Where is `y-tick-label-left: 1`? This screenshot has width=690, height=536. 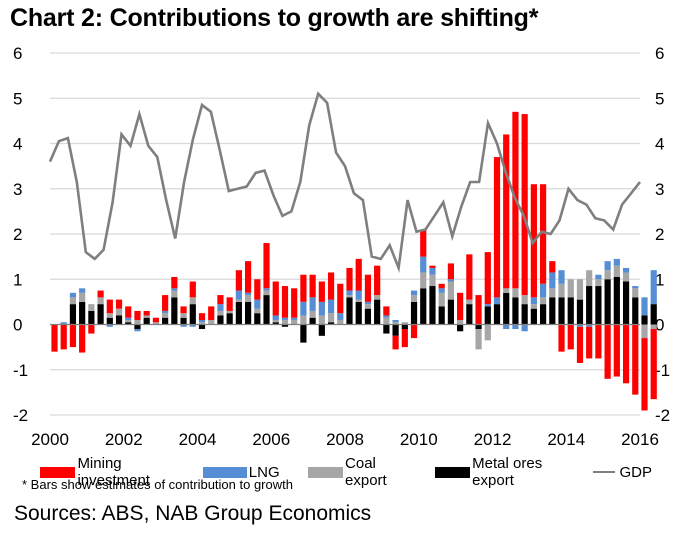
y-tick-label-left: 1 is located at coordinates (17, 279).